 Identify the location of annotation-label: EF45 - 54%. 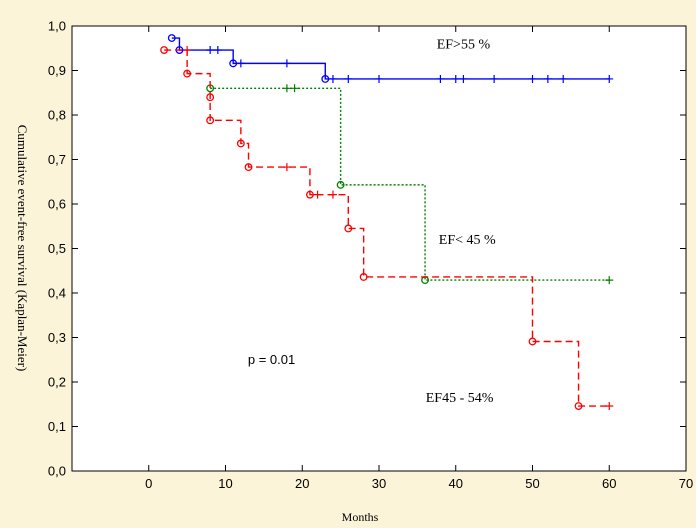
(460, 398).